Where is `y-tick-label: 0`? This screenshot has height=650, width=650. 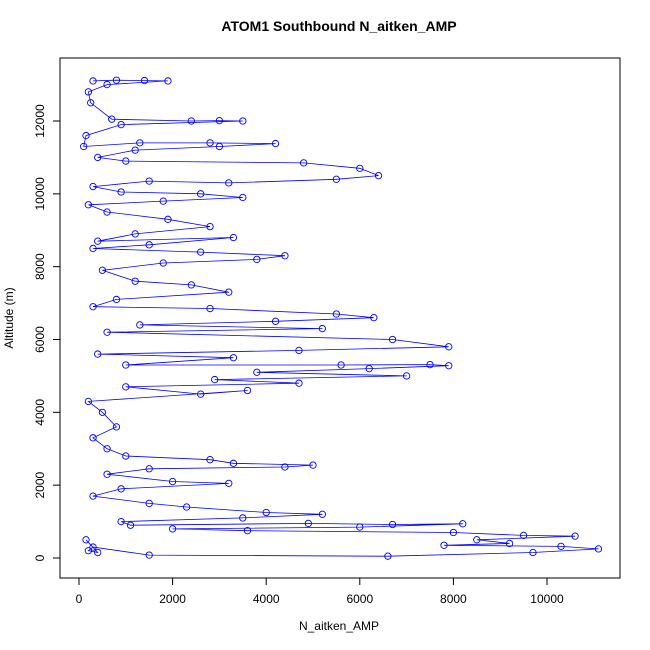 y-tick-label: 0 is located at coordinates (40, 557).